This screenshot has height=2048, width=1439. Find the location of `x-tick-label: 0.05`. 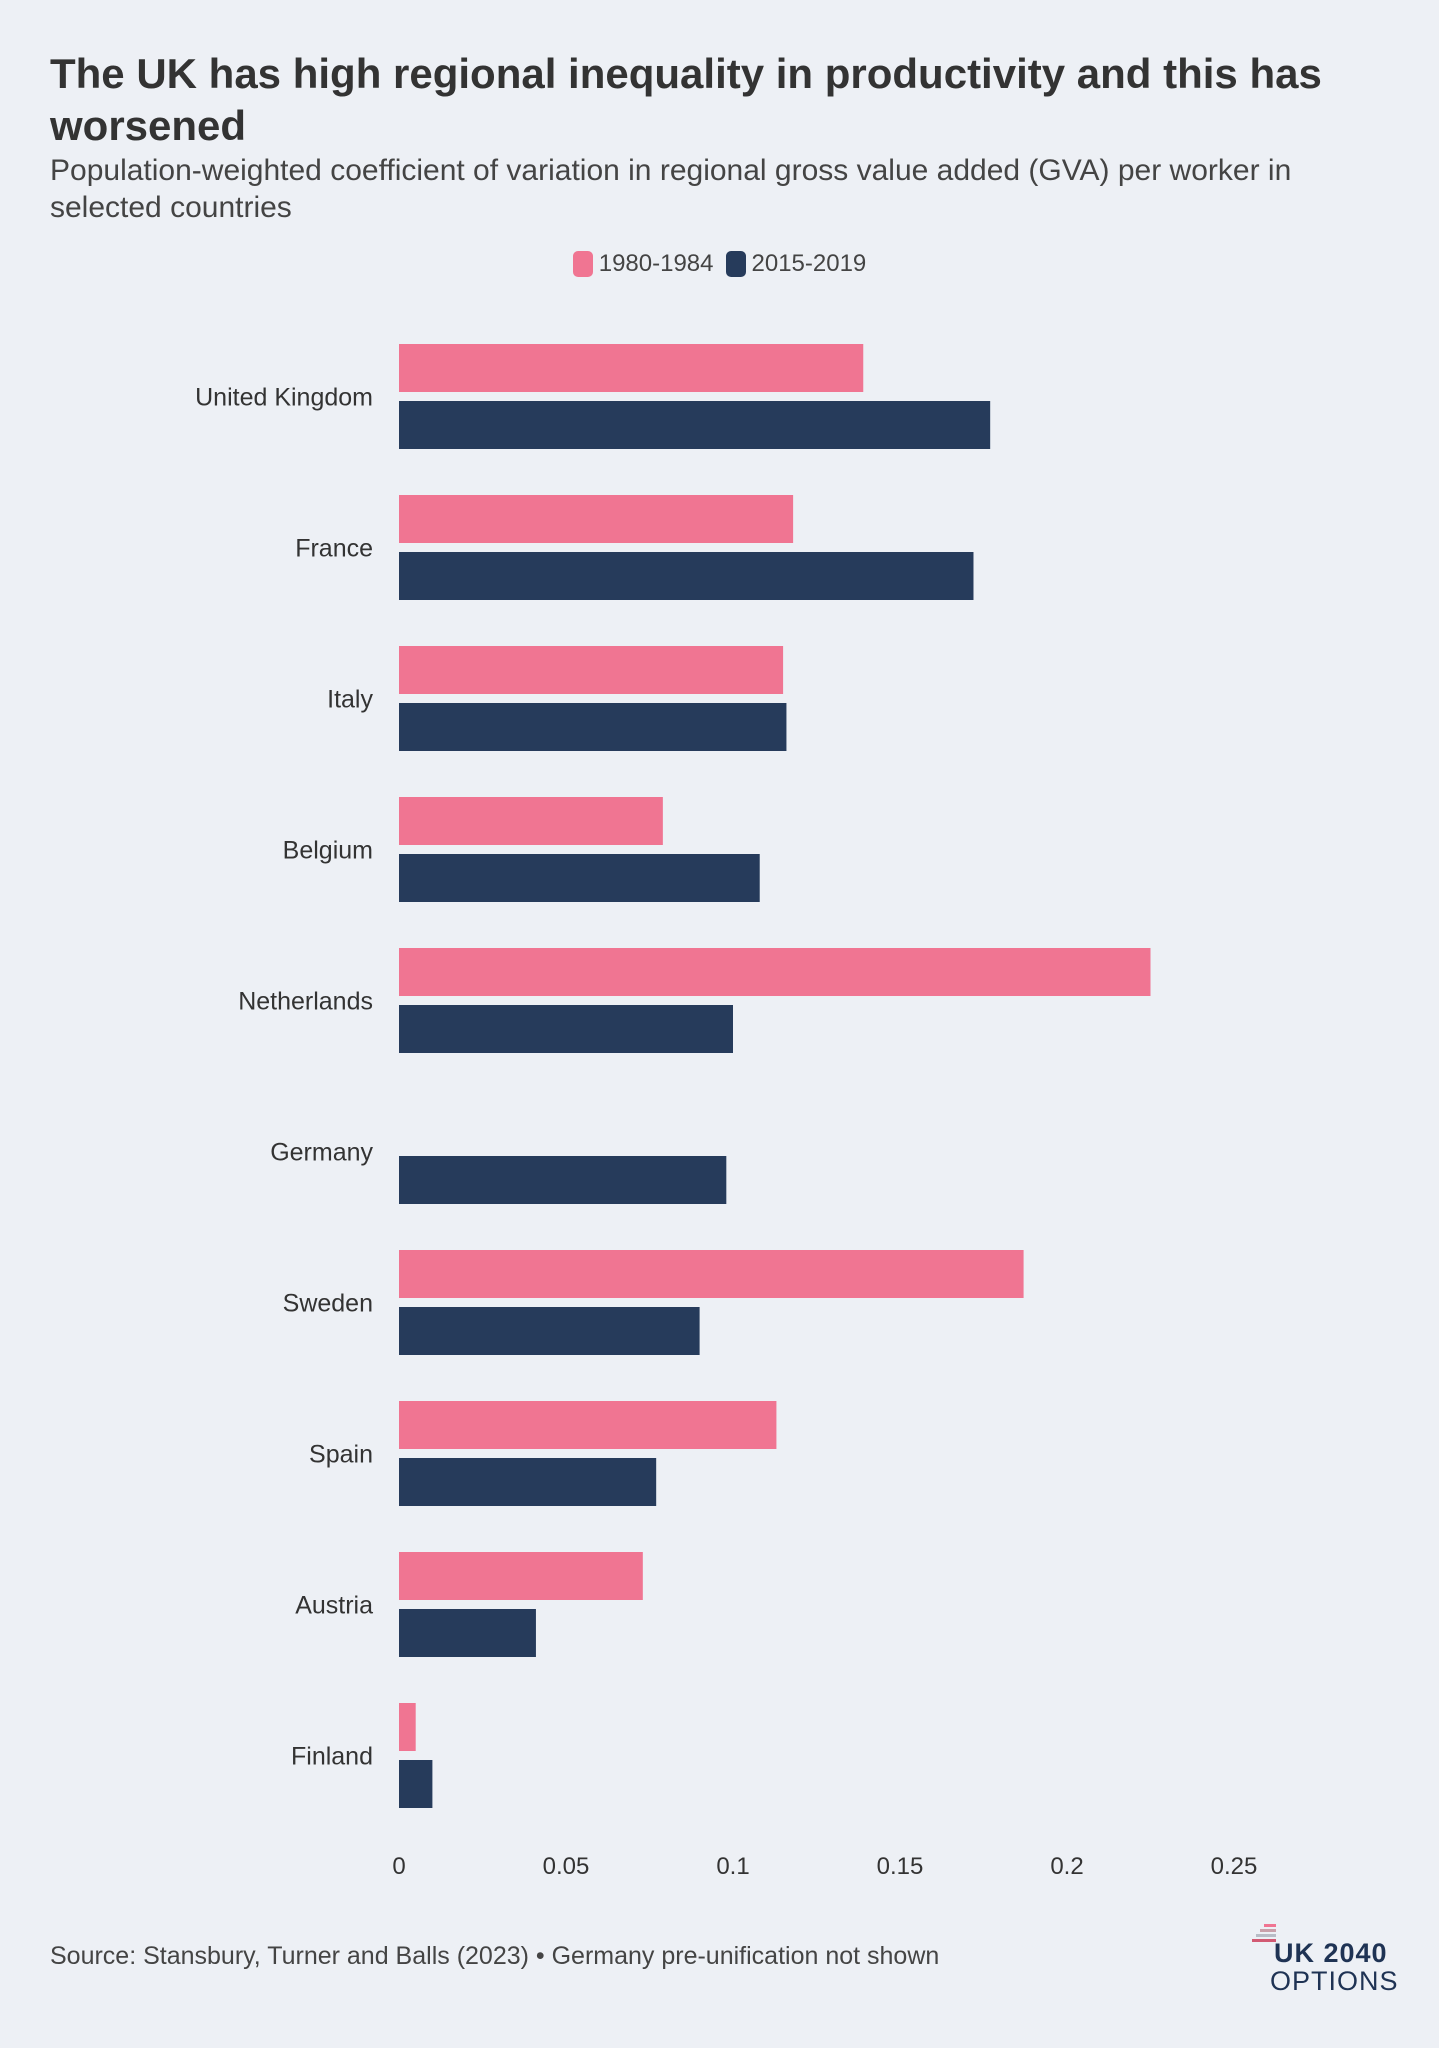

x-tick-label: 0.05 is located at coordinates (566, 1866).